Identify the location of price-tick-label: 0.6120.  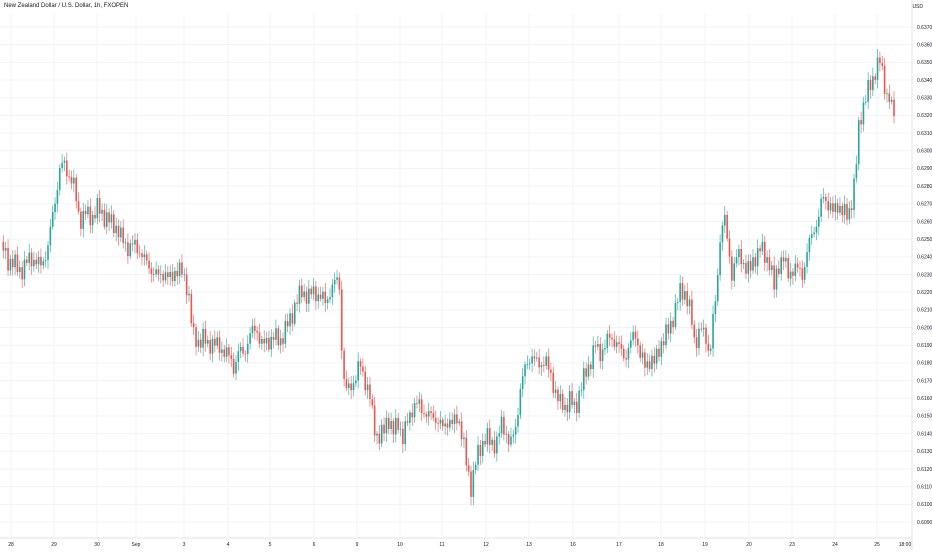
(924, 470).